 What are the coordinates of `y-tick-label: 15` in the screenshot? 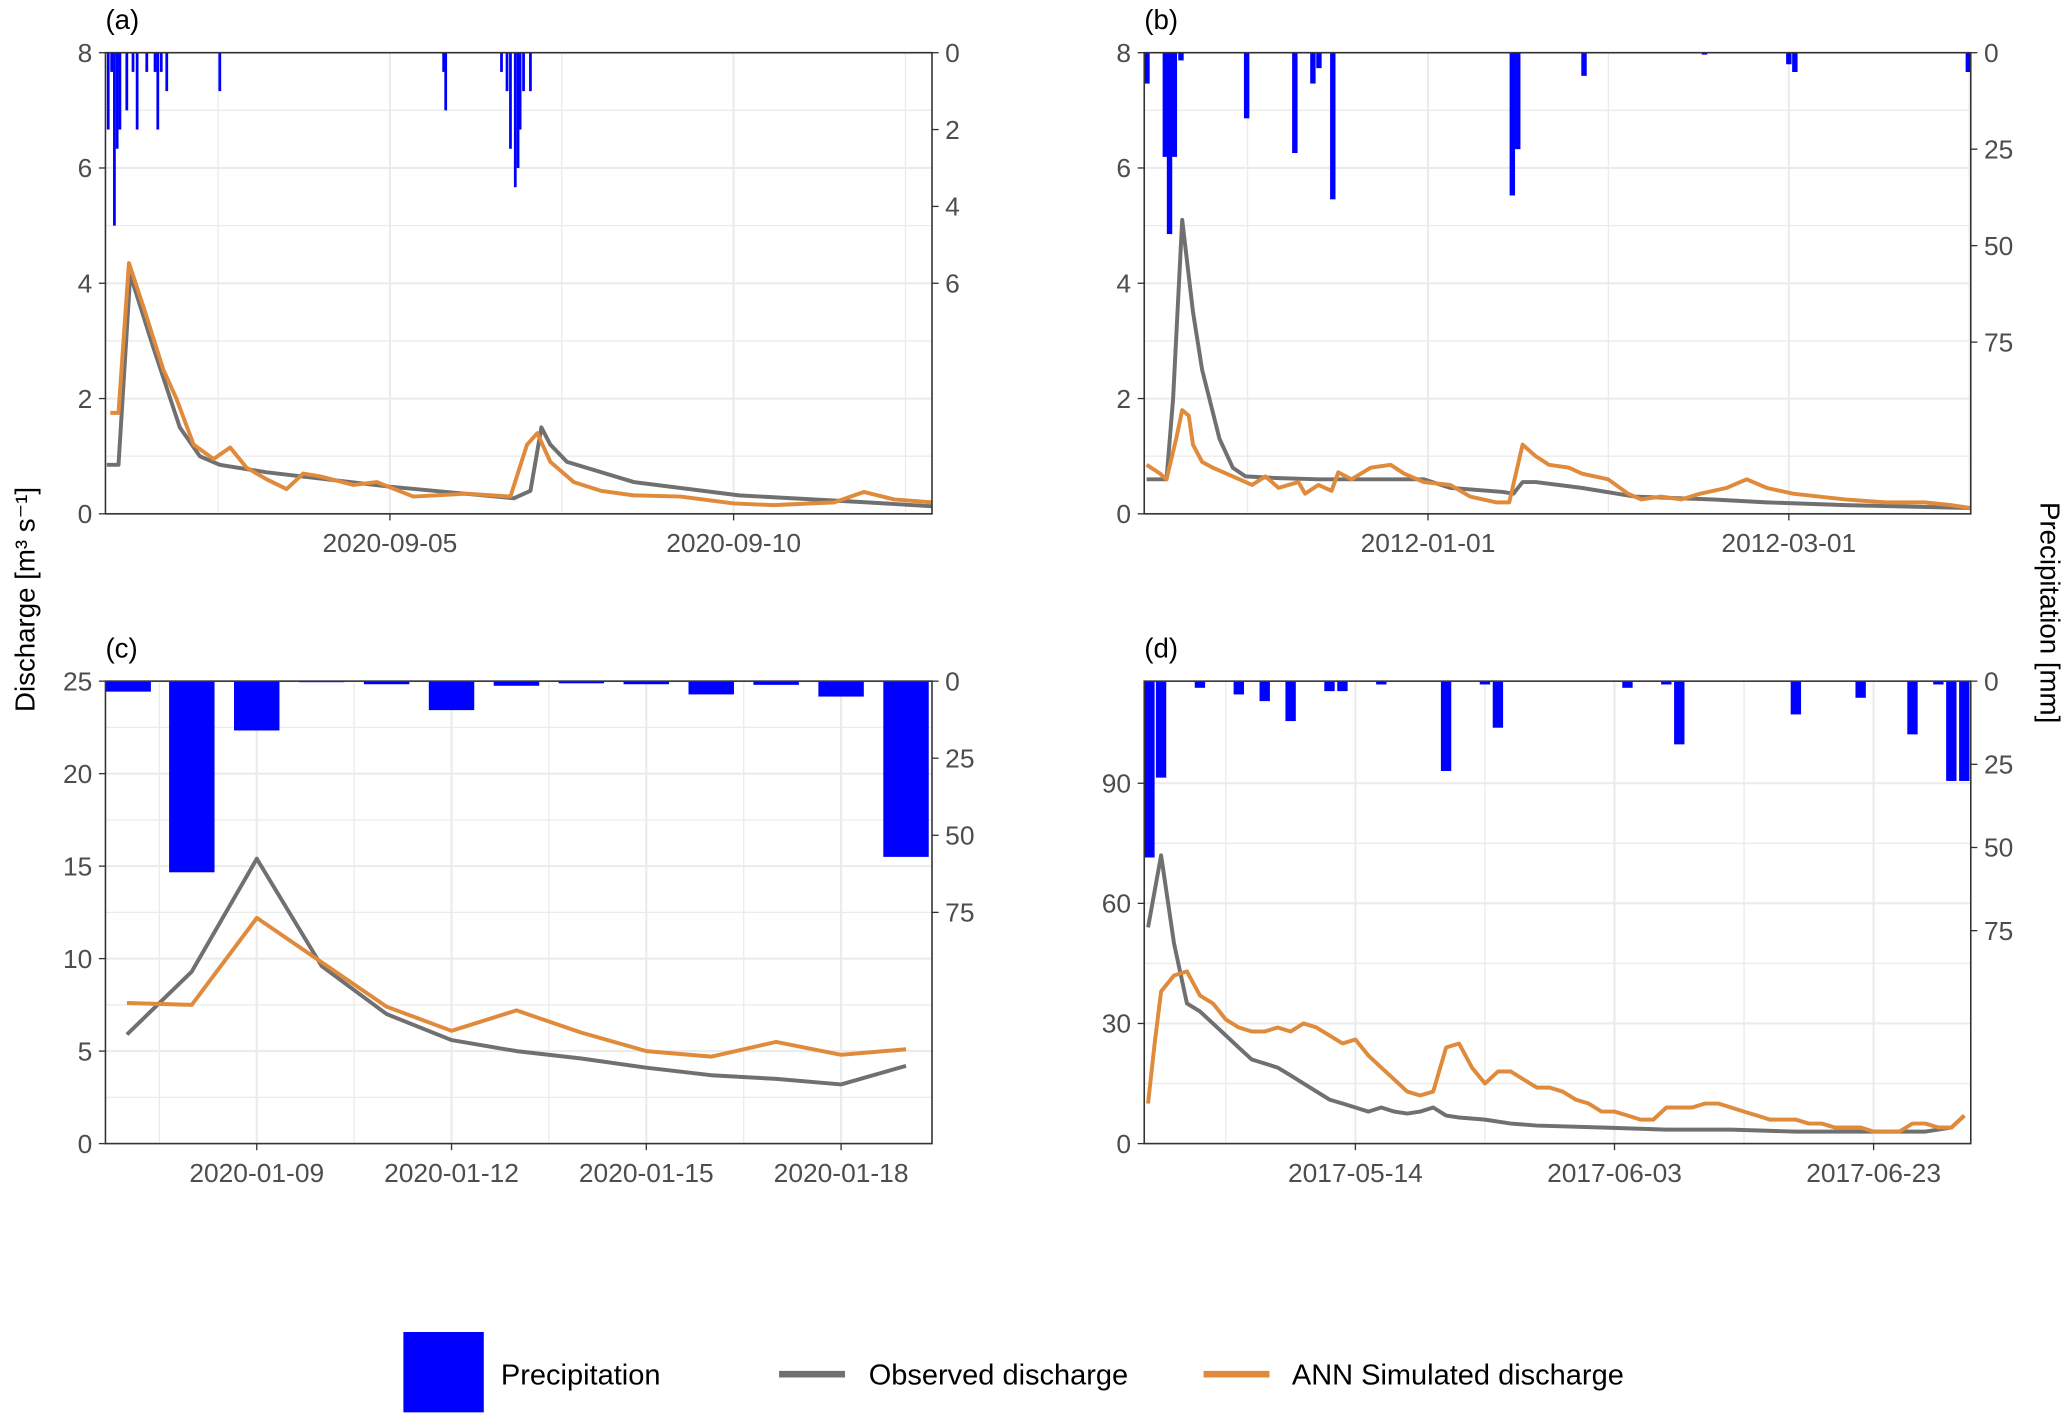 It's located at (77, 866).